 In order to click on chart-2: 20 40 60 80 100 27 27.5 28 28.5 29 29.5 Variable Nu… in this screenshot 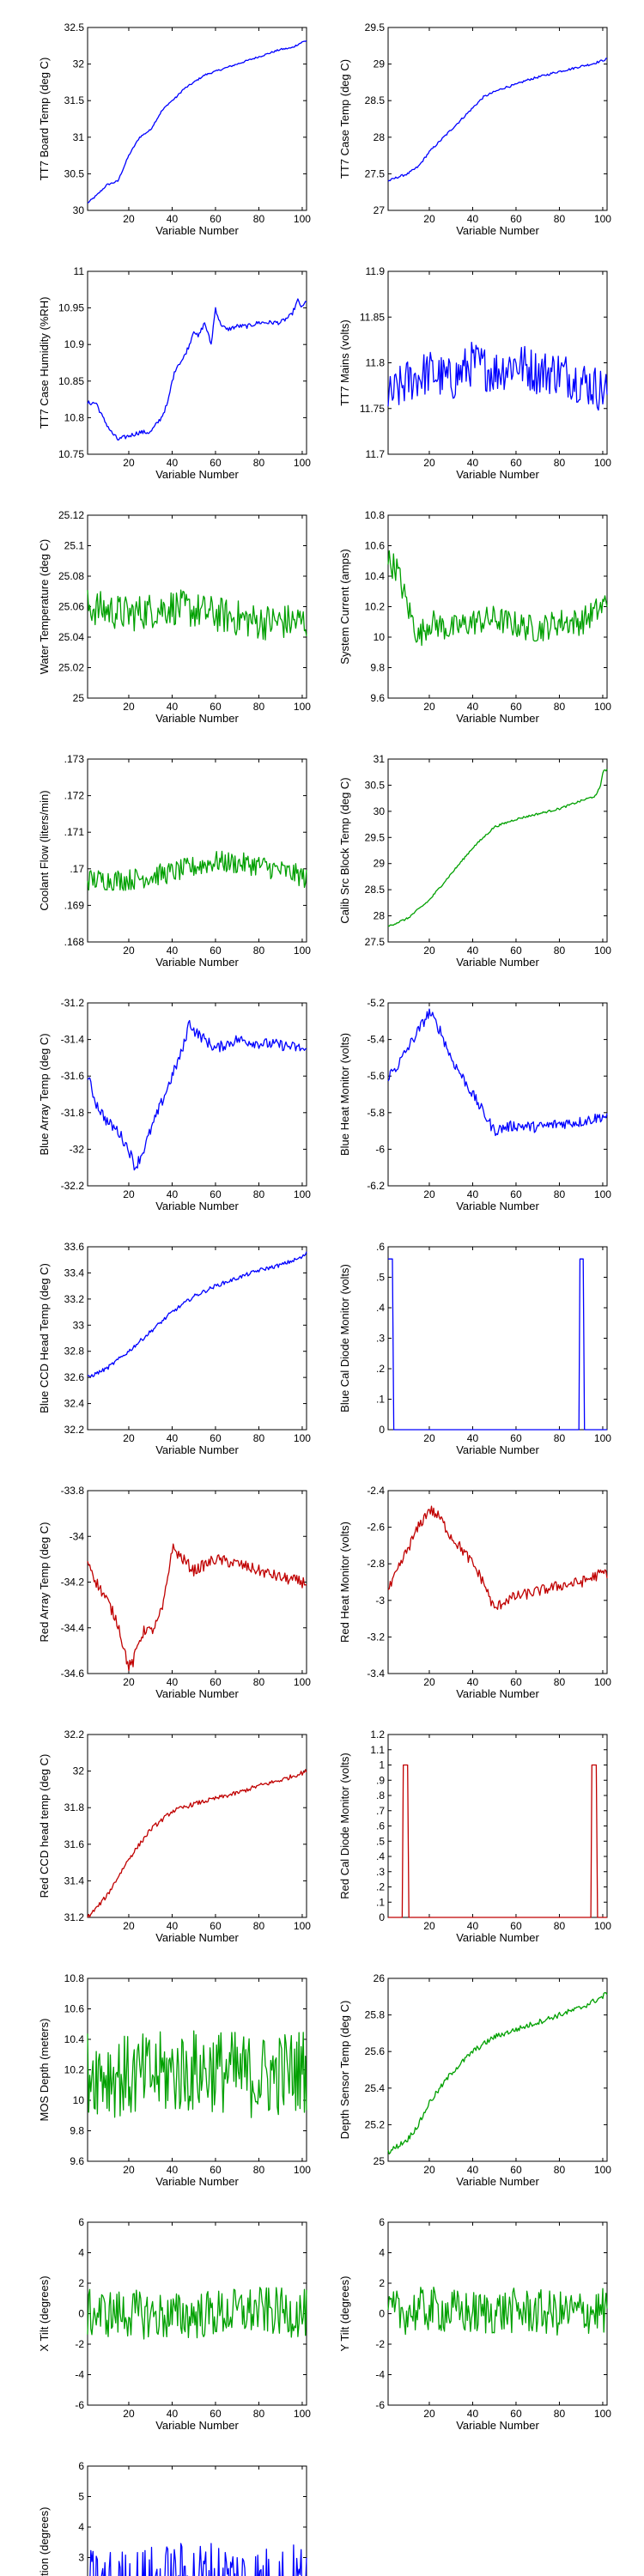, I will do `click(474, 129)`.